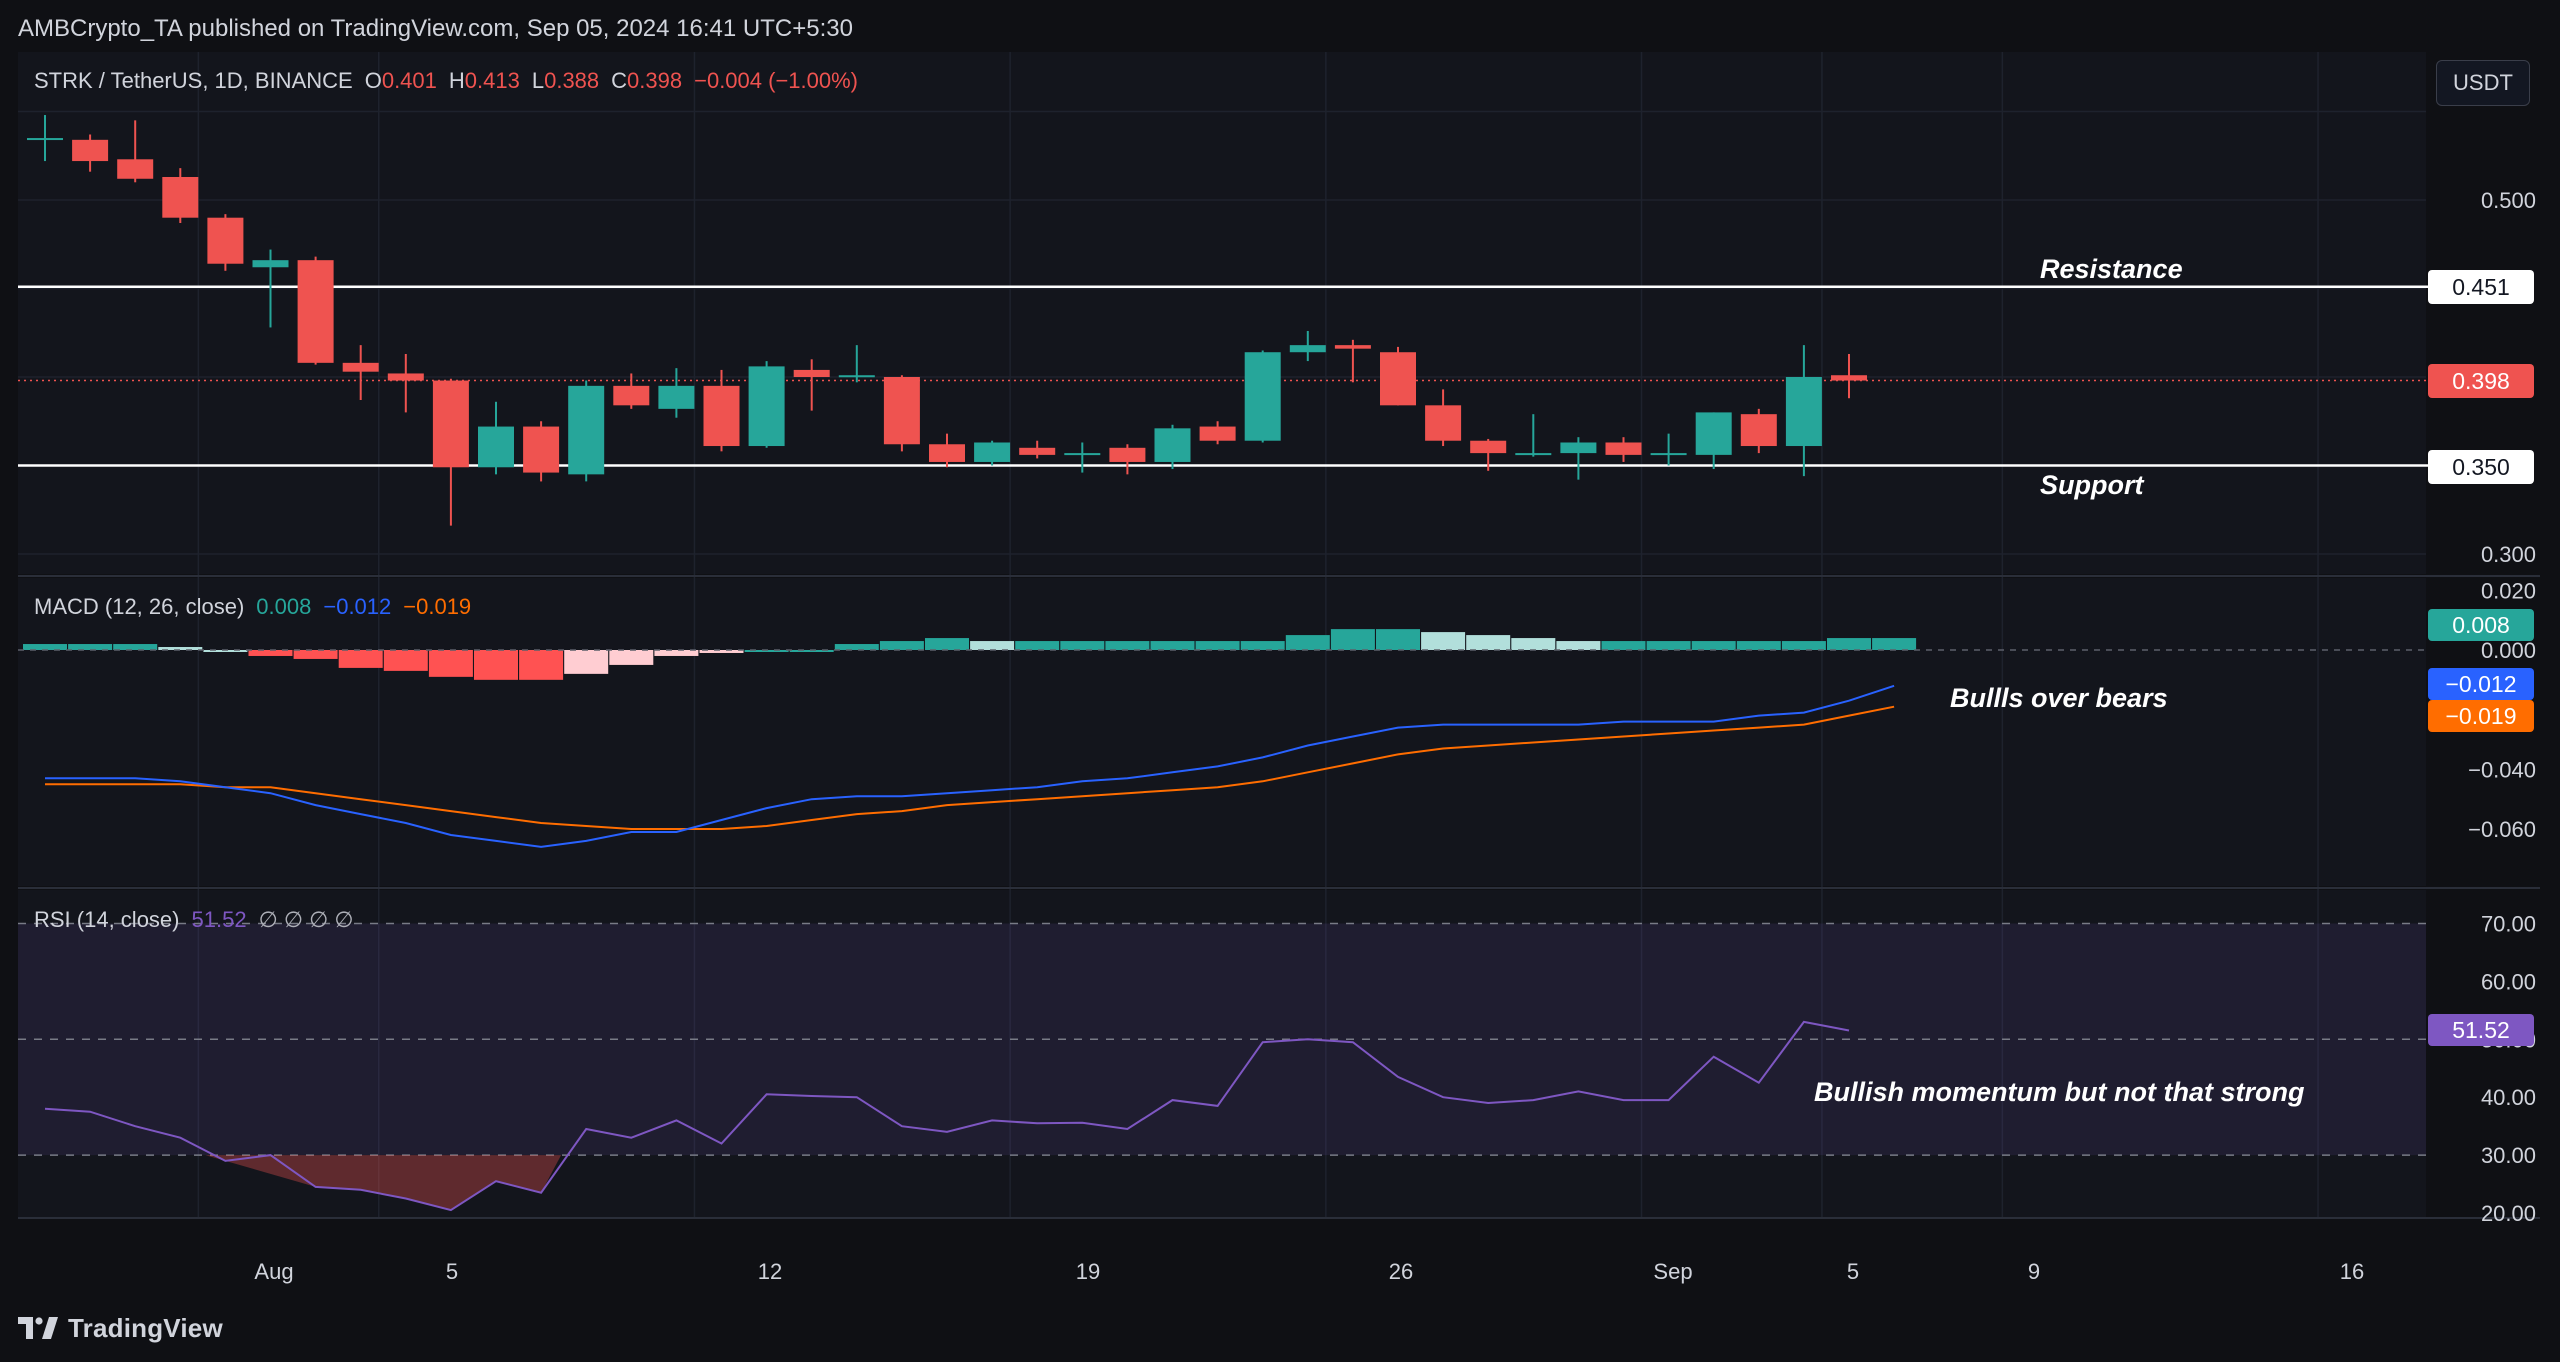 Image resolution: width=2560 pixels, height=1362 pixels. What do you see at coordinates (1088, 1271) in the screenshot?
I see `time-tick-label: 19` at bounding box center [1088, 1271].